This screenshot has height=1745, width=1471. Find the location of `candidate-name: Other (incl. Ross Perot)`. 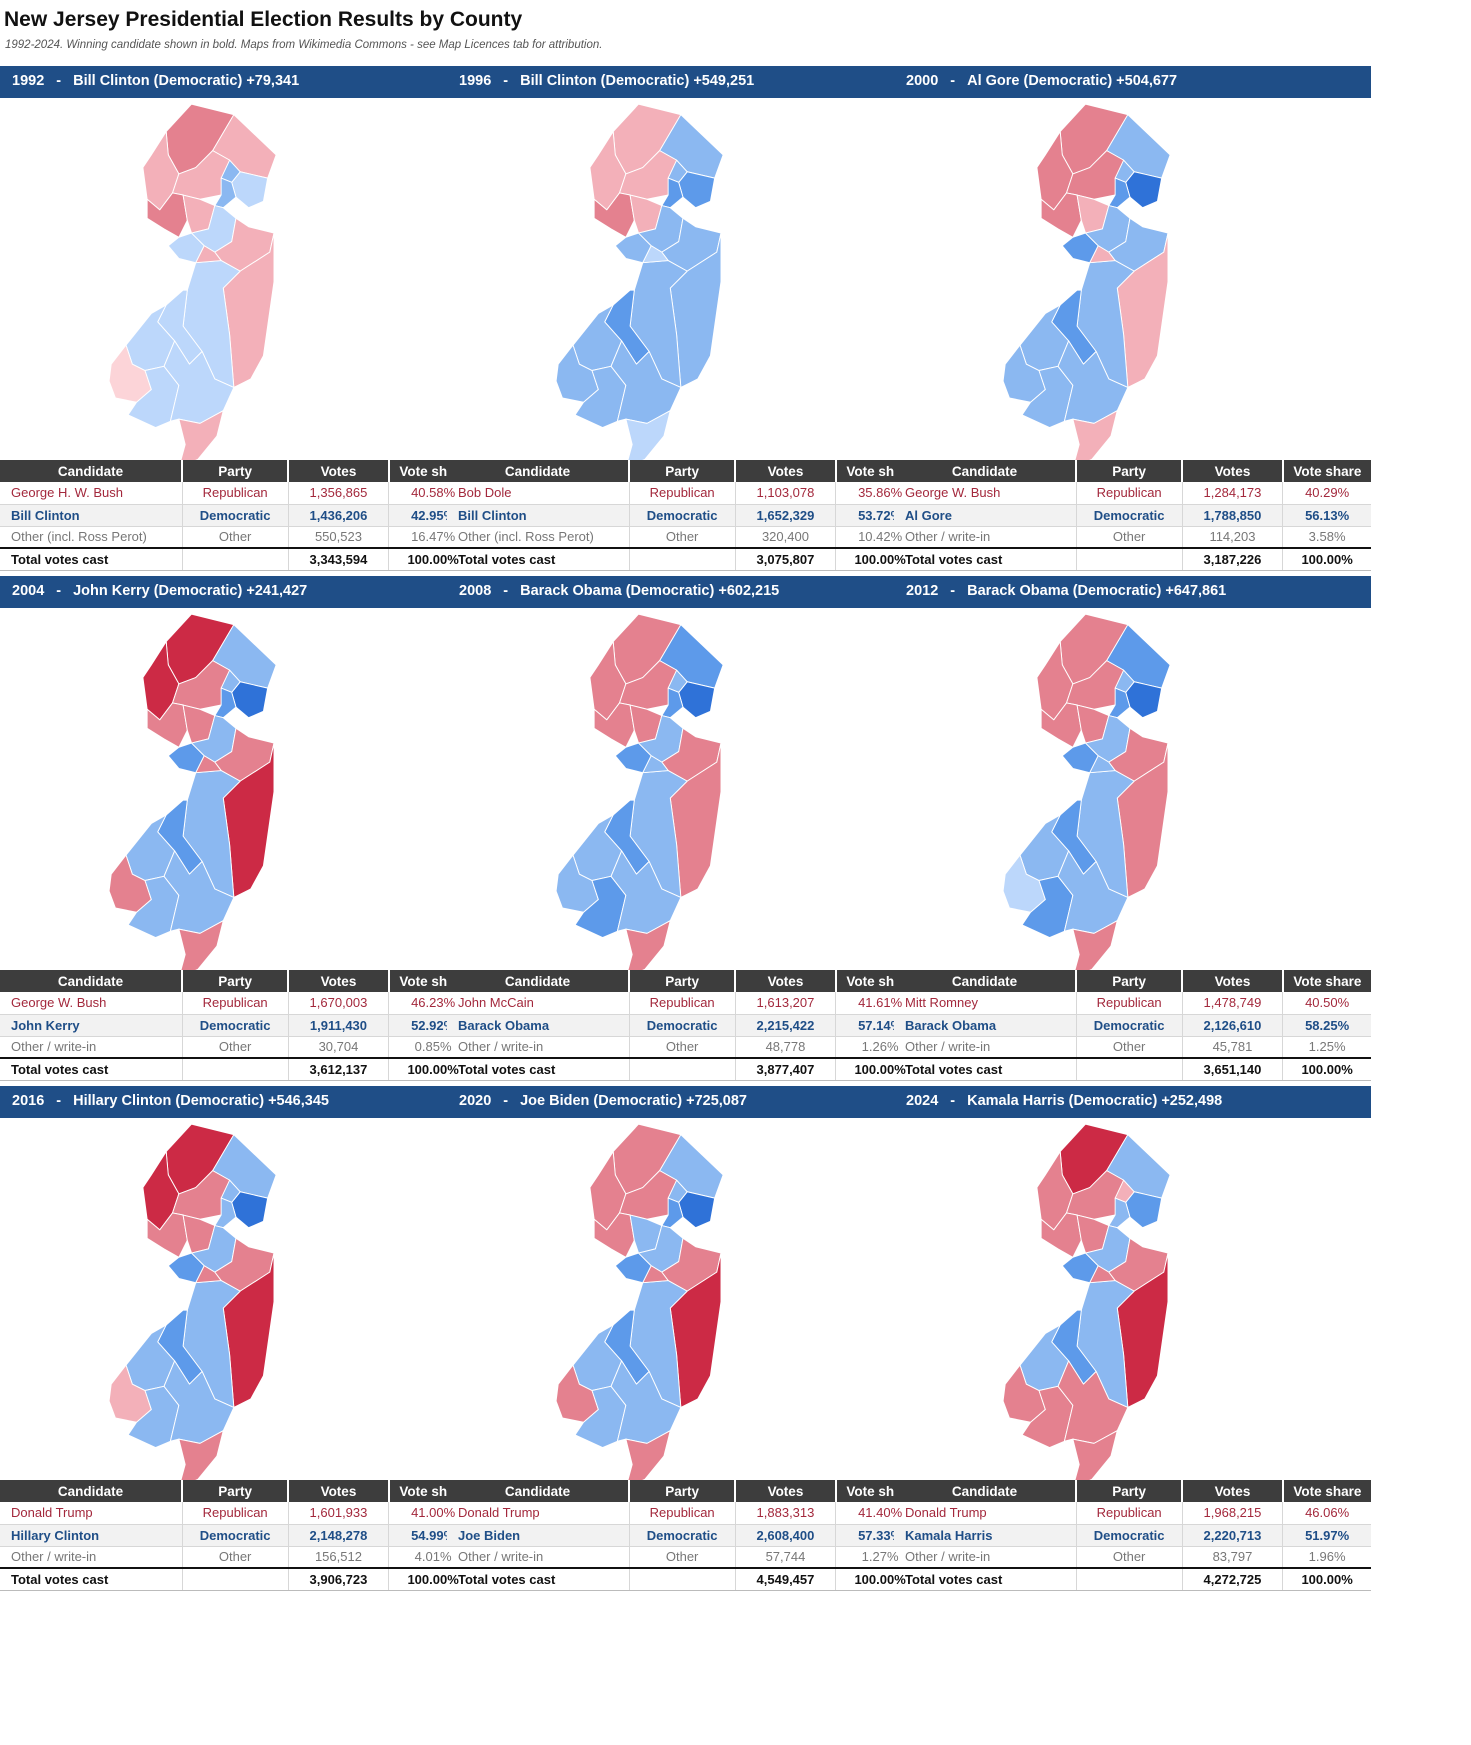

candidate-name: Other (incl. Ross Perot) is located at coordinates (91, 537).